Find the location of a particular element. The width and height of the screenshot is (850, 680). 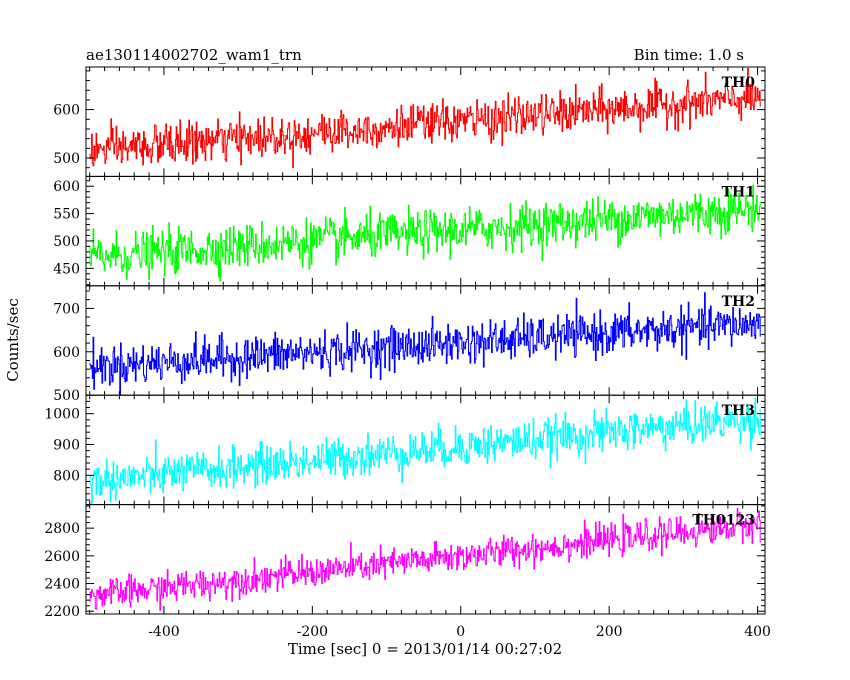

series-line-th0123 is located at coordinates (425, 559).